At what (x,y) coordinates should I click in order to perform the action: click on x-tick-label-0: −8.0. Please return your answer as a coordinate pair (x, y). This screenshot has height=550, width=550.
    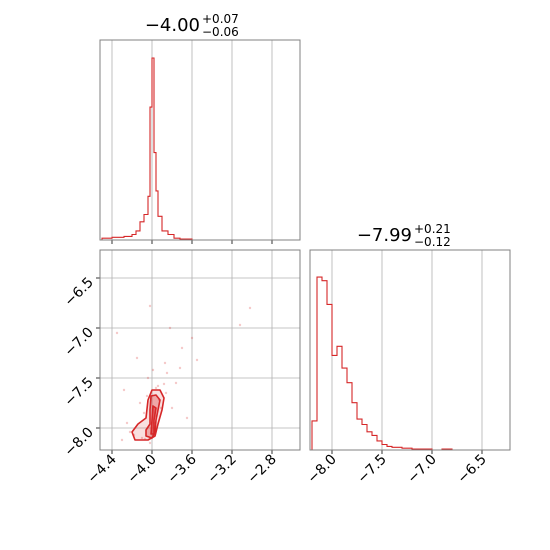
    Looking at the image, I should click on (321, 469).